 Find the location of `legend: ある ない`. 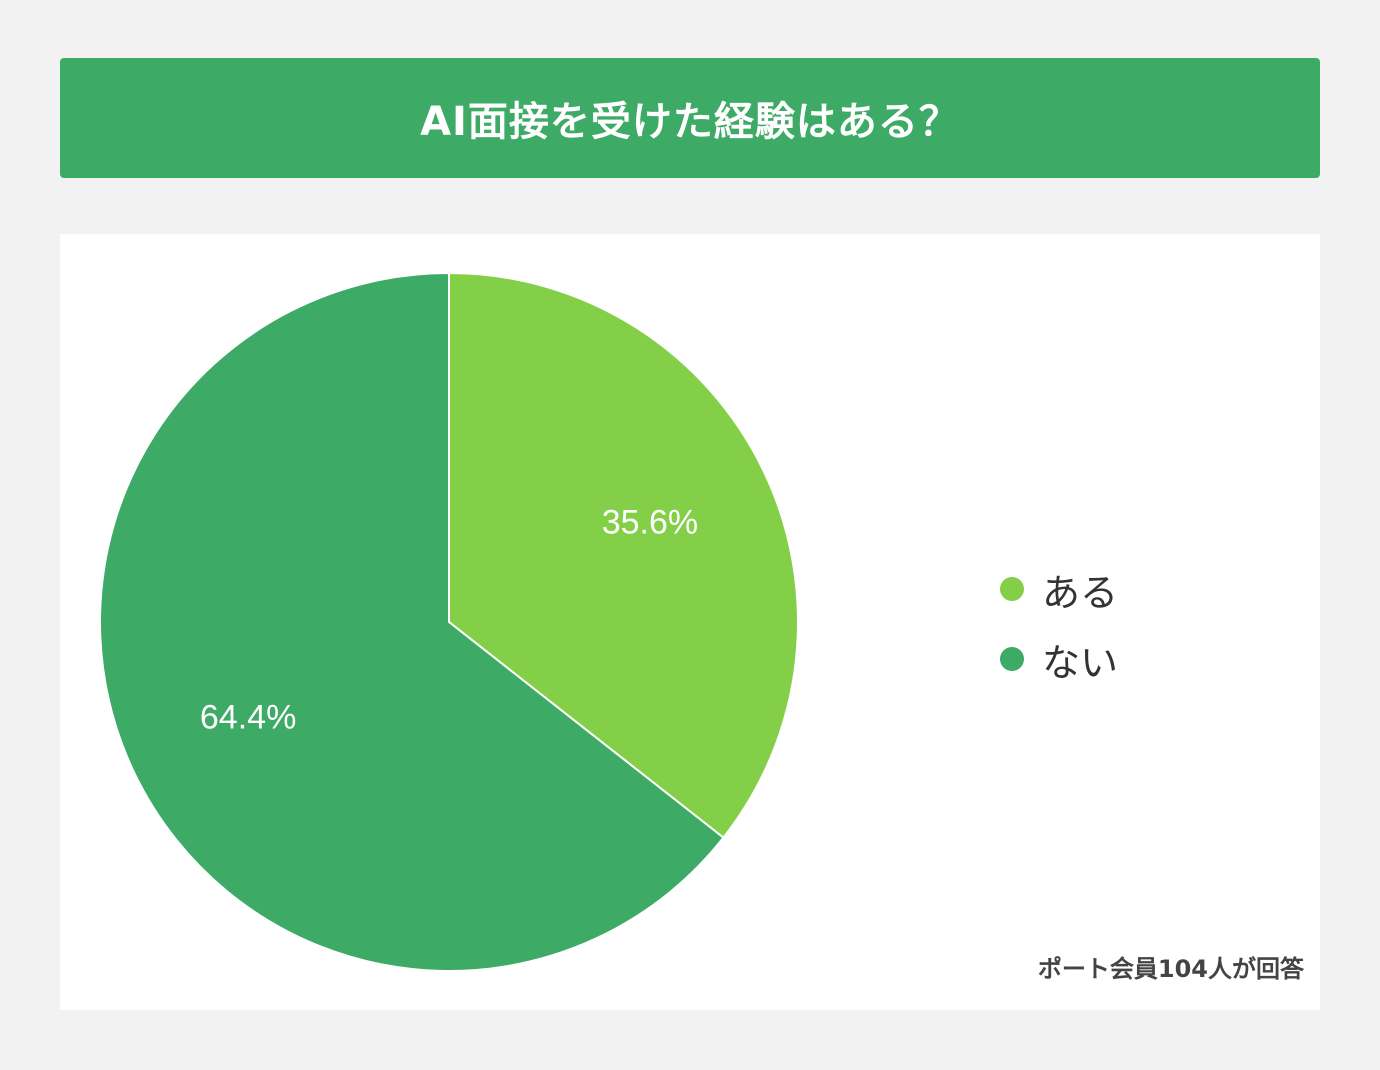

legend: ある ない is located at coordinates (1059, 624).